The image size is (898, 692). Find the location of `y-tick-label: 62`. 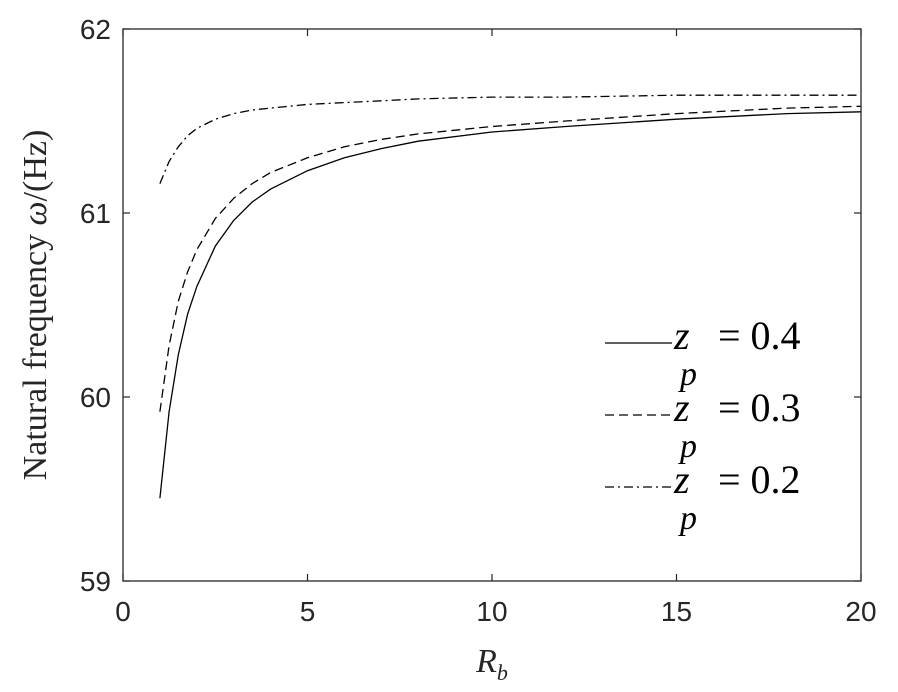

y-tick-label: 62 is located at coordinates (95, 29).